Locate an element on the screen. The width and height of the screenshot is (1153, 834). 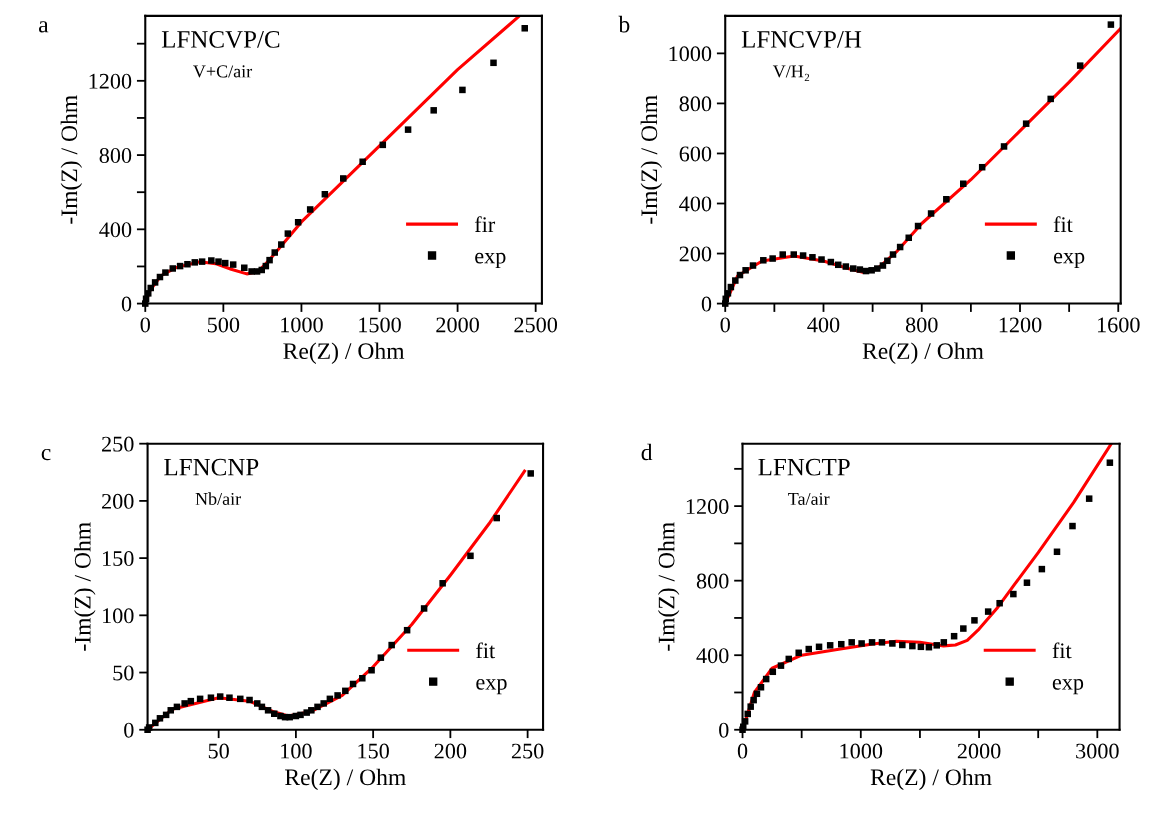
annotation: LFNCVP/H is located at coordinates (801, 39).